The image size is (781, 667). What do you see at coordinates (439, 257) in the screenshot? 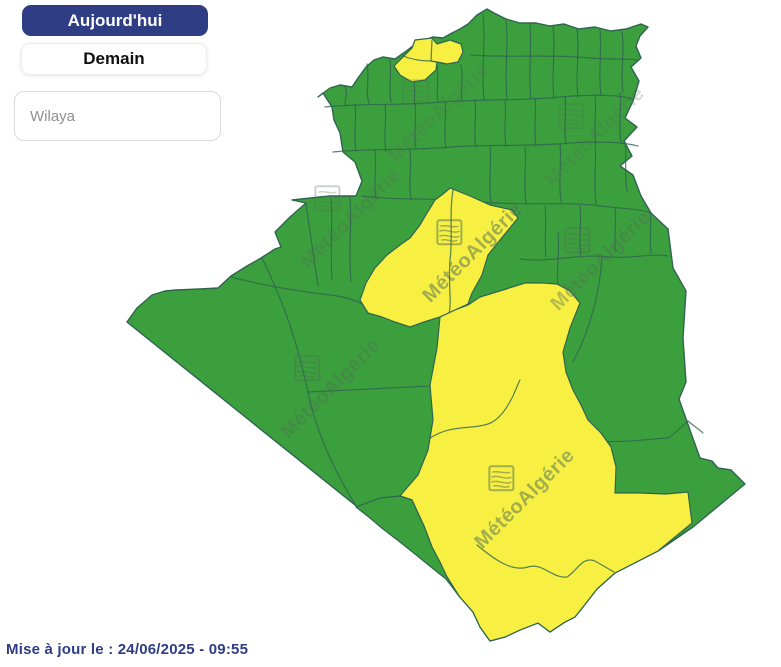
I see `map-region-yellow-center` at bounding box center [439, 257].